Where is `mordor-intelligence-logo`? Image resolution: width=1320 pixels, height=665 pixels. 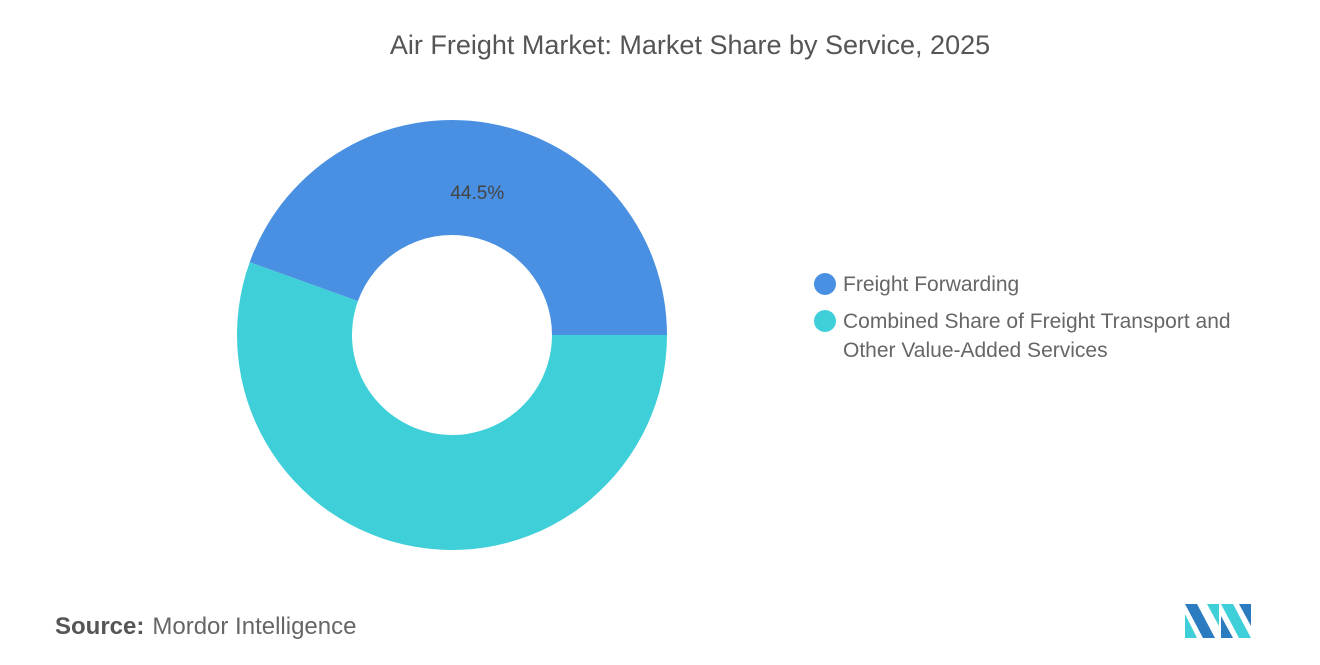
mordor-intelligence-logo is located at coordinates (1218, 621).